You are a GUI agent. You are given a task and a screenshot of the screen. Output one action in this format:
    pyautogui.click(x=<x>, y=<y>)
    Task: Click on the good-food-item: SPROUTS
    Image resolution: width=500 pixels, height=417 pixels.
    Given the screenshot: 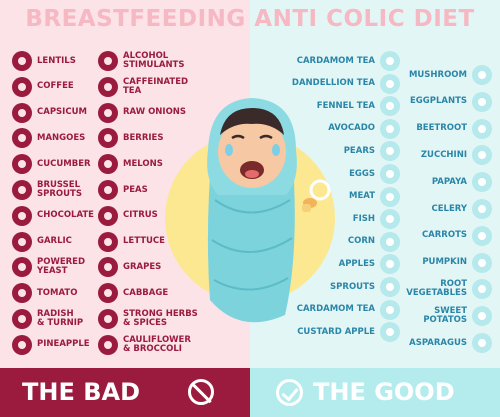 What is the action you would take?
    pyautogui.click(x=334, y=287)
    